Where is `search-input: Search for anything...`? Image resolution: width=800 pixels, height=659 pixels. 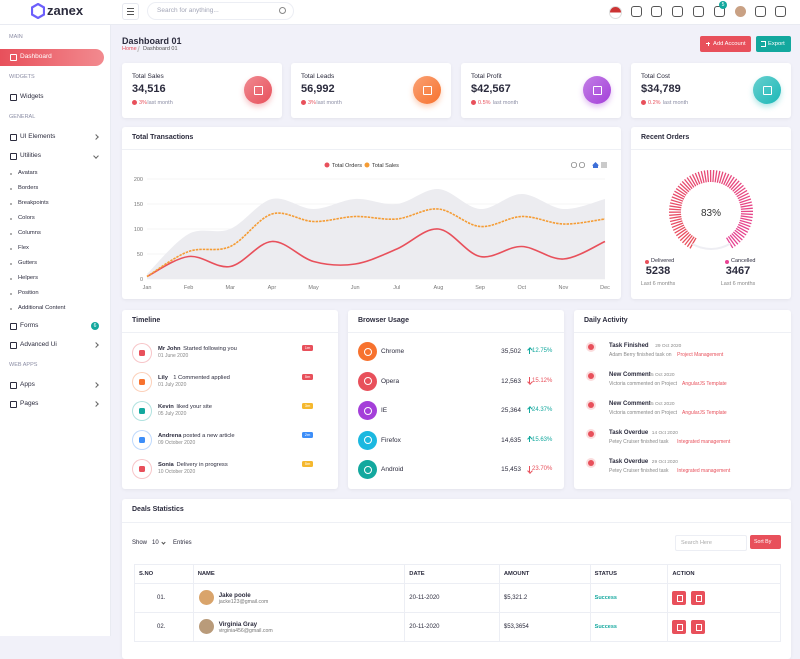 search-input: Search for anything... is located at coordinates (220, 11).